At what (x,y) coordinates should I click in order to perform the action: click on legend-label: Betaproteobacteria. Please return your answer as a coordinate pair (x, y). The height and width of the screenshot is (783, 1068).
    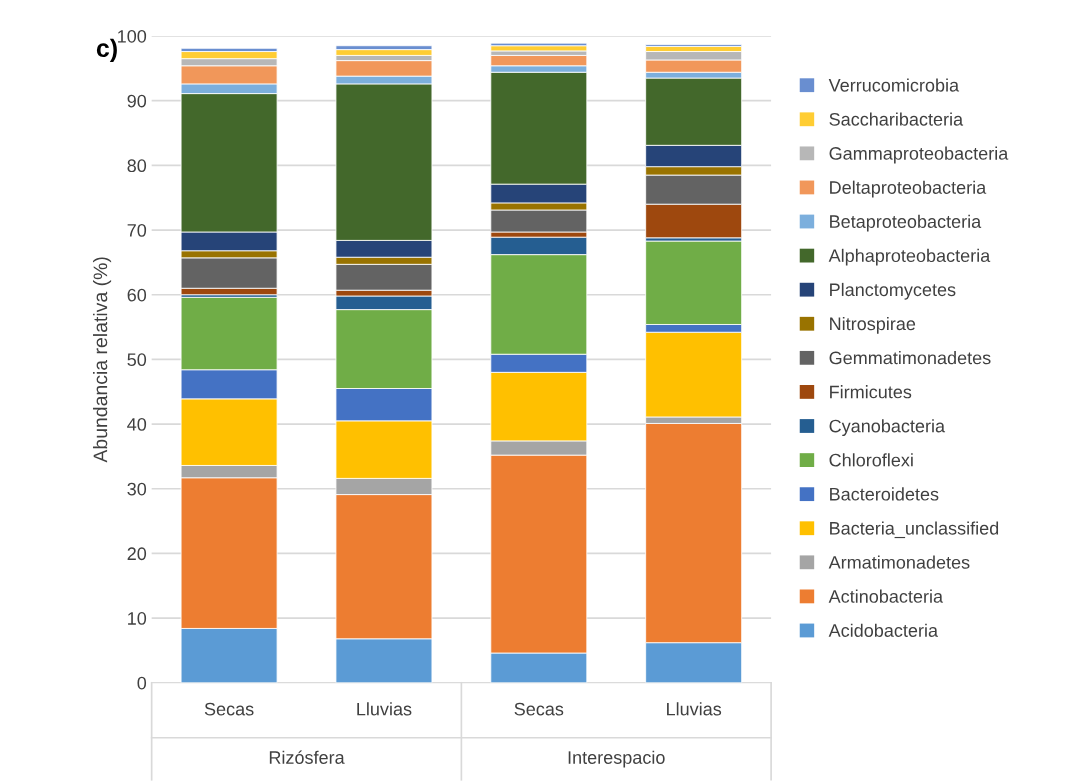
    Looking at the image, I should click on (906, 223).